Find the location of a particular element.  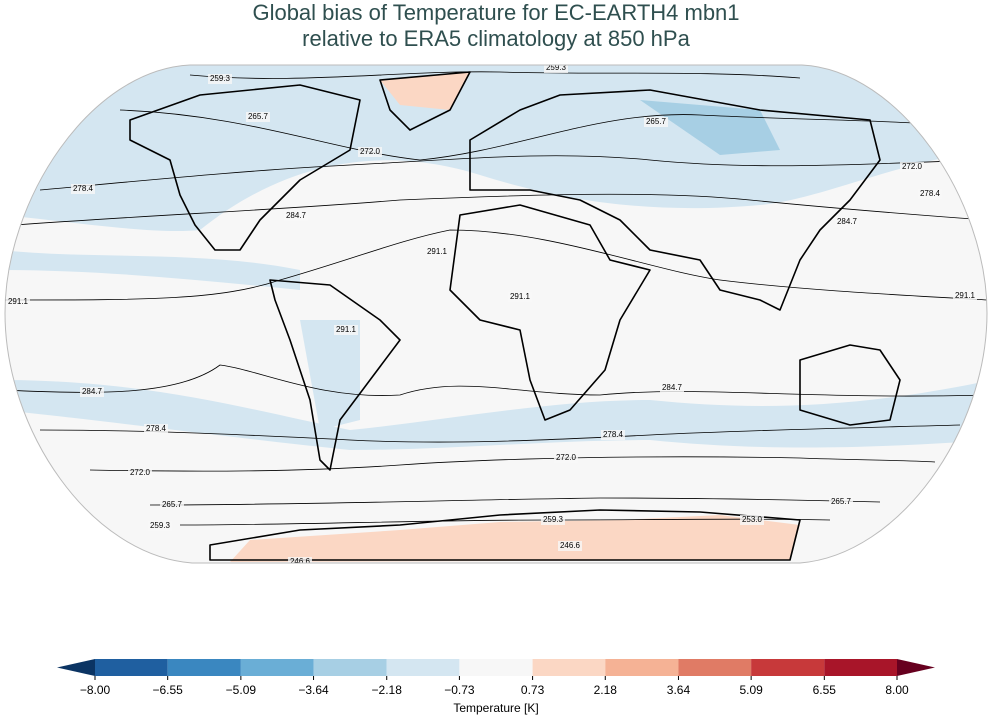

colorbar-label: Temperature [K] is located at coordinates (495, 708).